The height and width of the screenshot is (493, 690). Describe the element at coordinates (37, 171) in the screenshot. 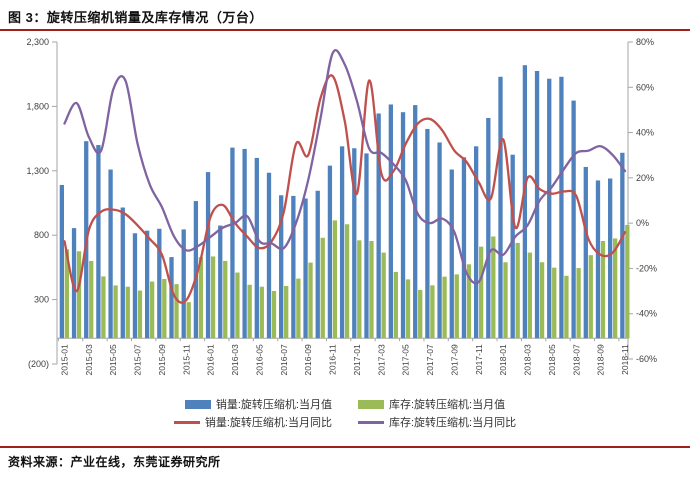

I see `left-axis-tick-label: 1,300` at that location.